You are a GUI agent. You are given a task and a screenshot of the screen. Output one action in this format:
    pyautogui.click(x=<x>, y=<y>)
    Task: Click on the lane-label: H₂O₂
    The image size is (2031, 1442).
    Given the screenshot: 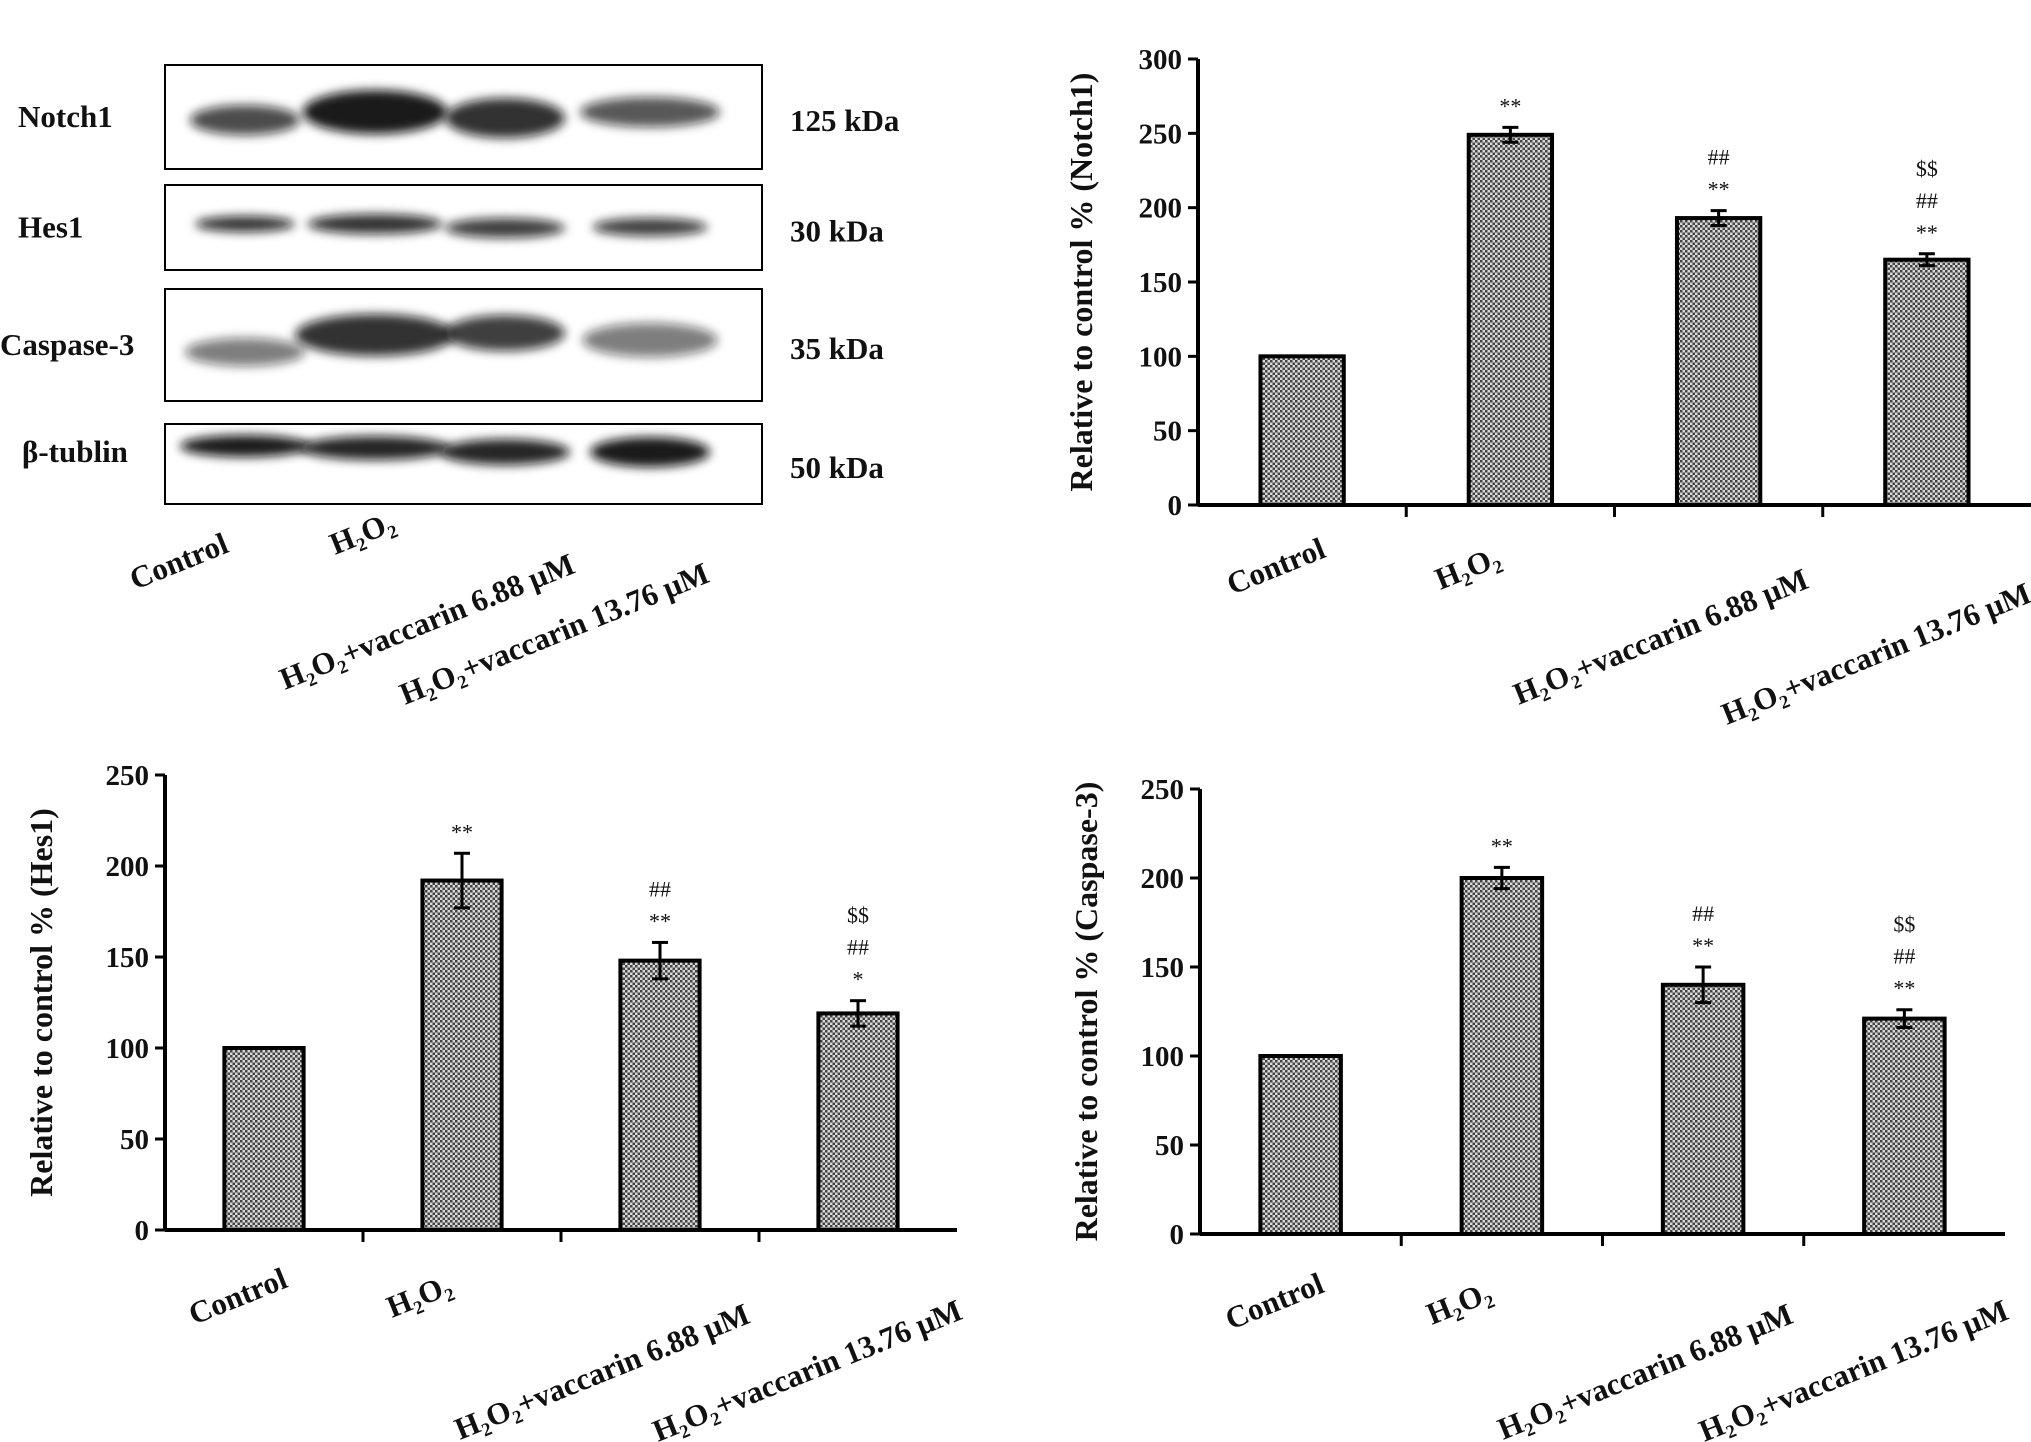 What is the action you would take?
    pyautogui.click(x=362, y=532)
    